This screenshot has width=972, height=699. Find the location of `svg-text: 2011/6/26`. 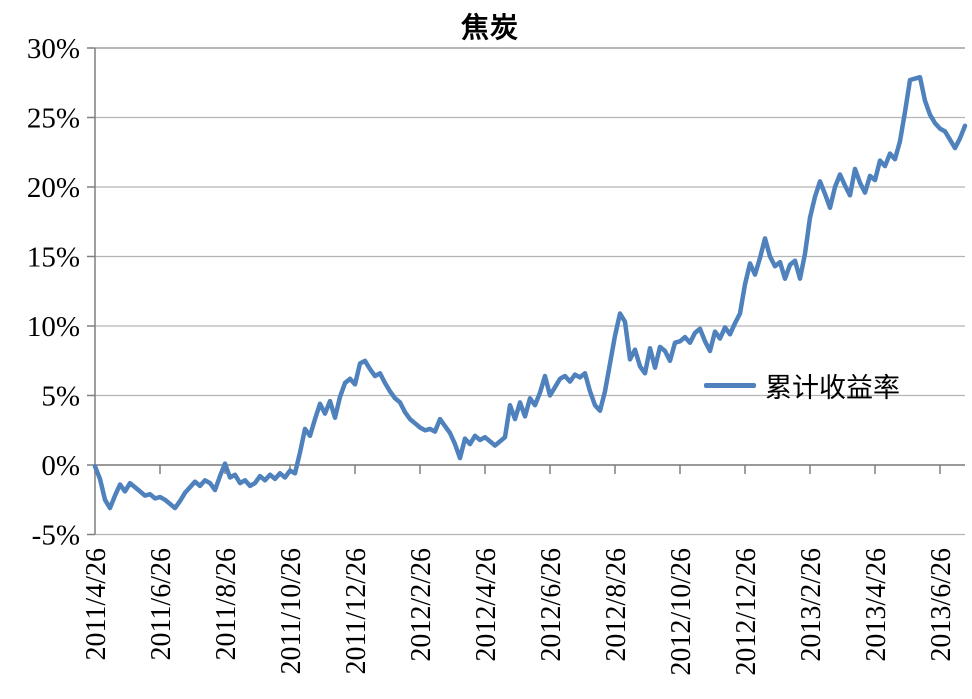

svg-text: 2011/6/26 is located at coordinates (161, 604).